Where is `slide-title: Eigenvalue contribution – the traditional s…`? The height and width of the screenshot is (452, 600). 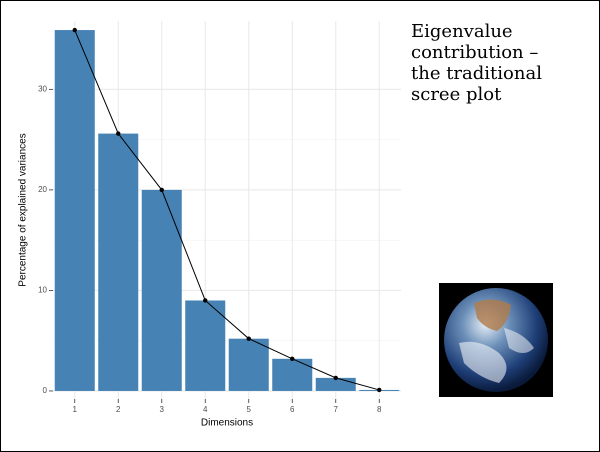
slide-title: Eigenvalue contribution – the traditional s… is located at coordinates (476, 63).